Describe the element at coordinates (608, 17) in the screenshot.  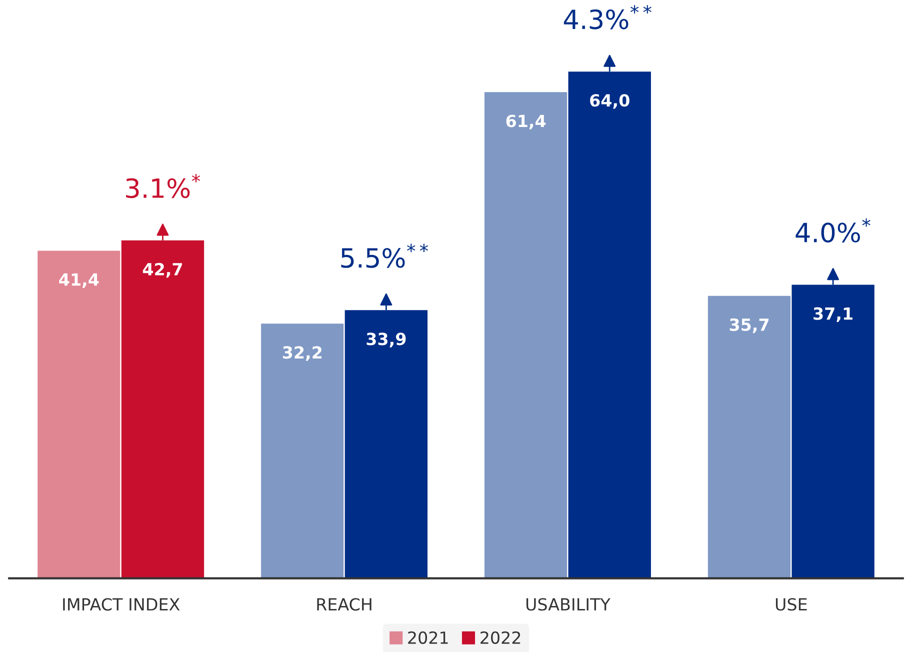
I see `annotation: 4.3%$^{**}$` at that location.